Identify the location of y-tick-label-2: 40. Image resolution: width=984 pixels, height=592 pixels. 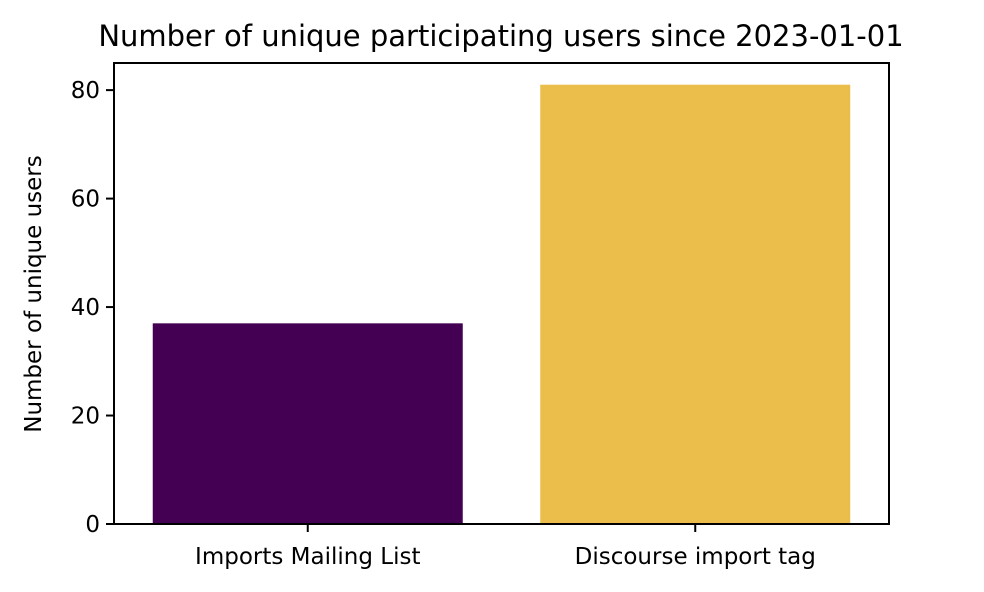
(85, 308).